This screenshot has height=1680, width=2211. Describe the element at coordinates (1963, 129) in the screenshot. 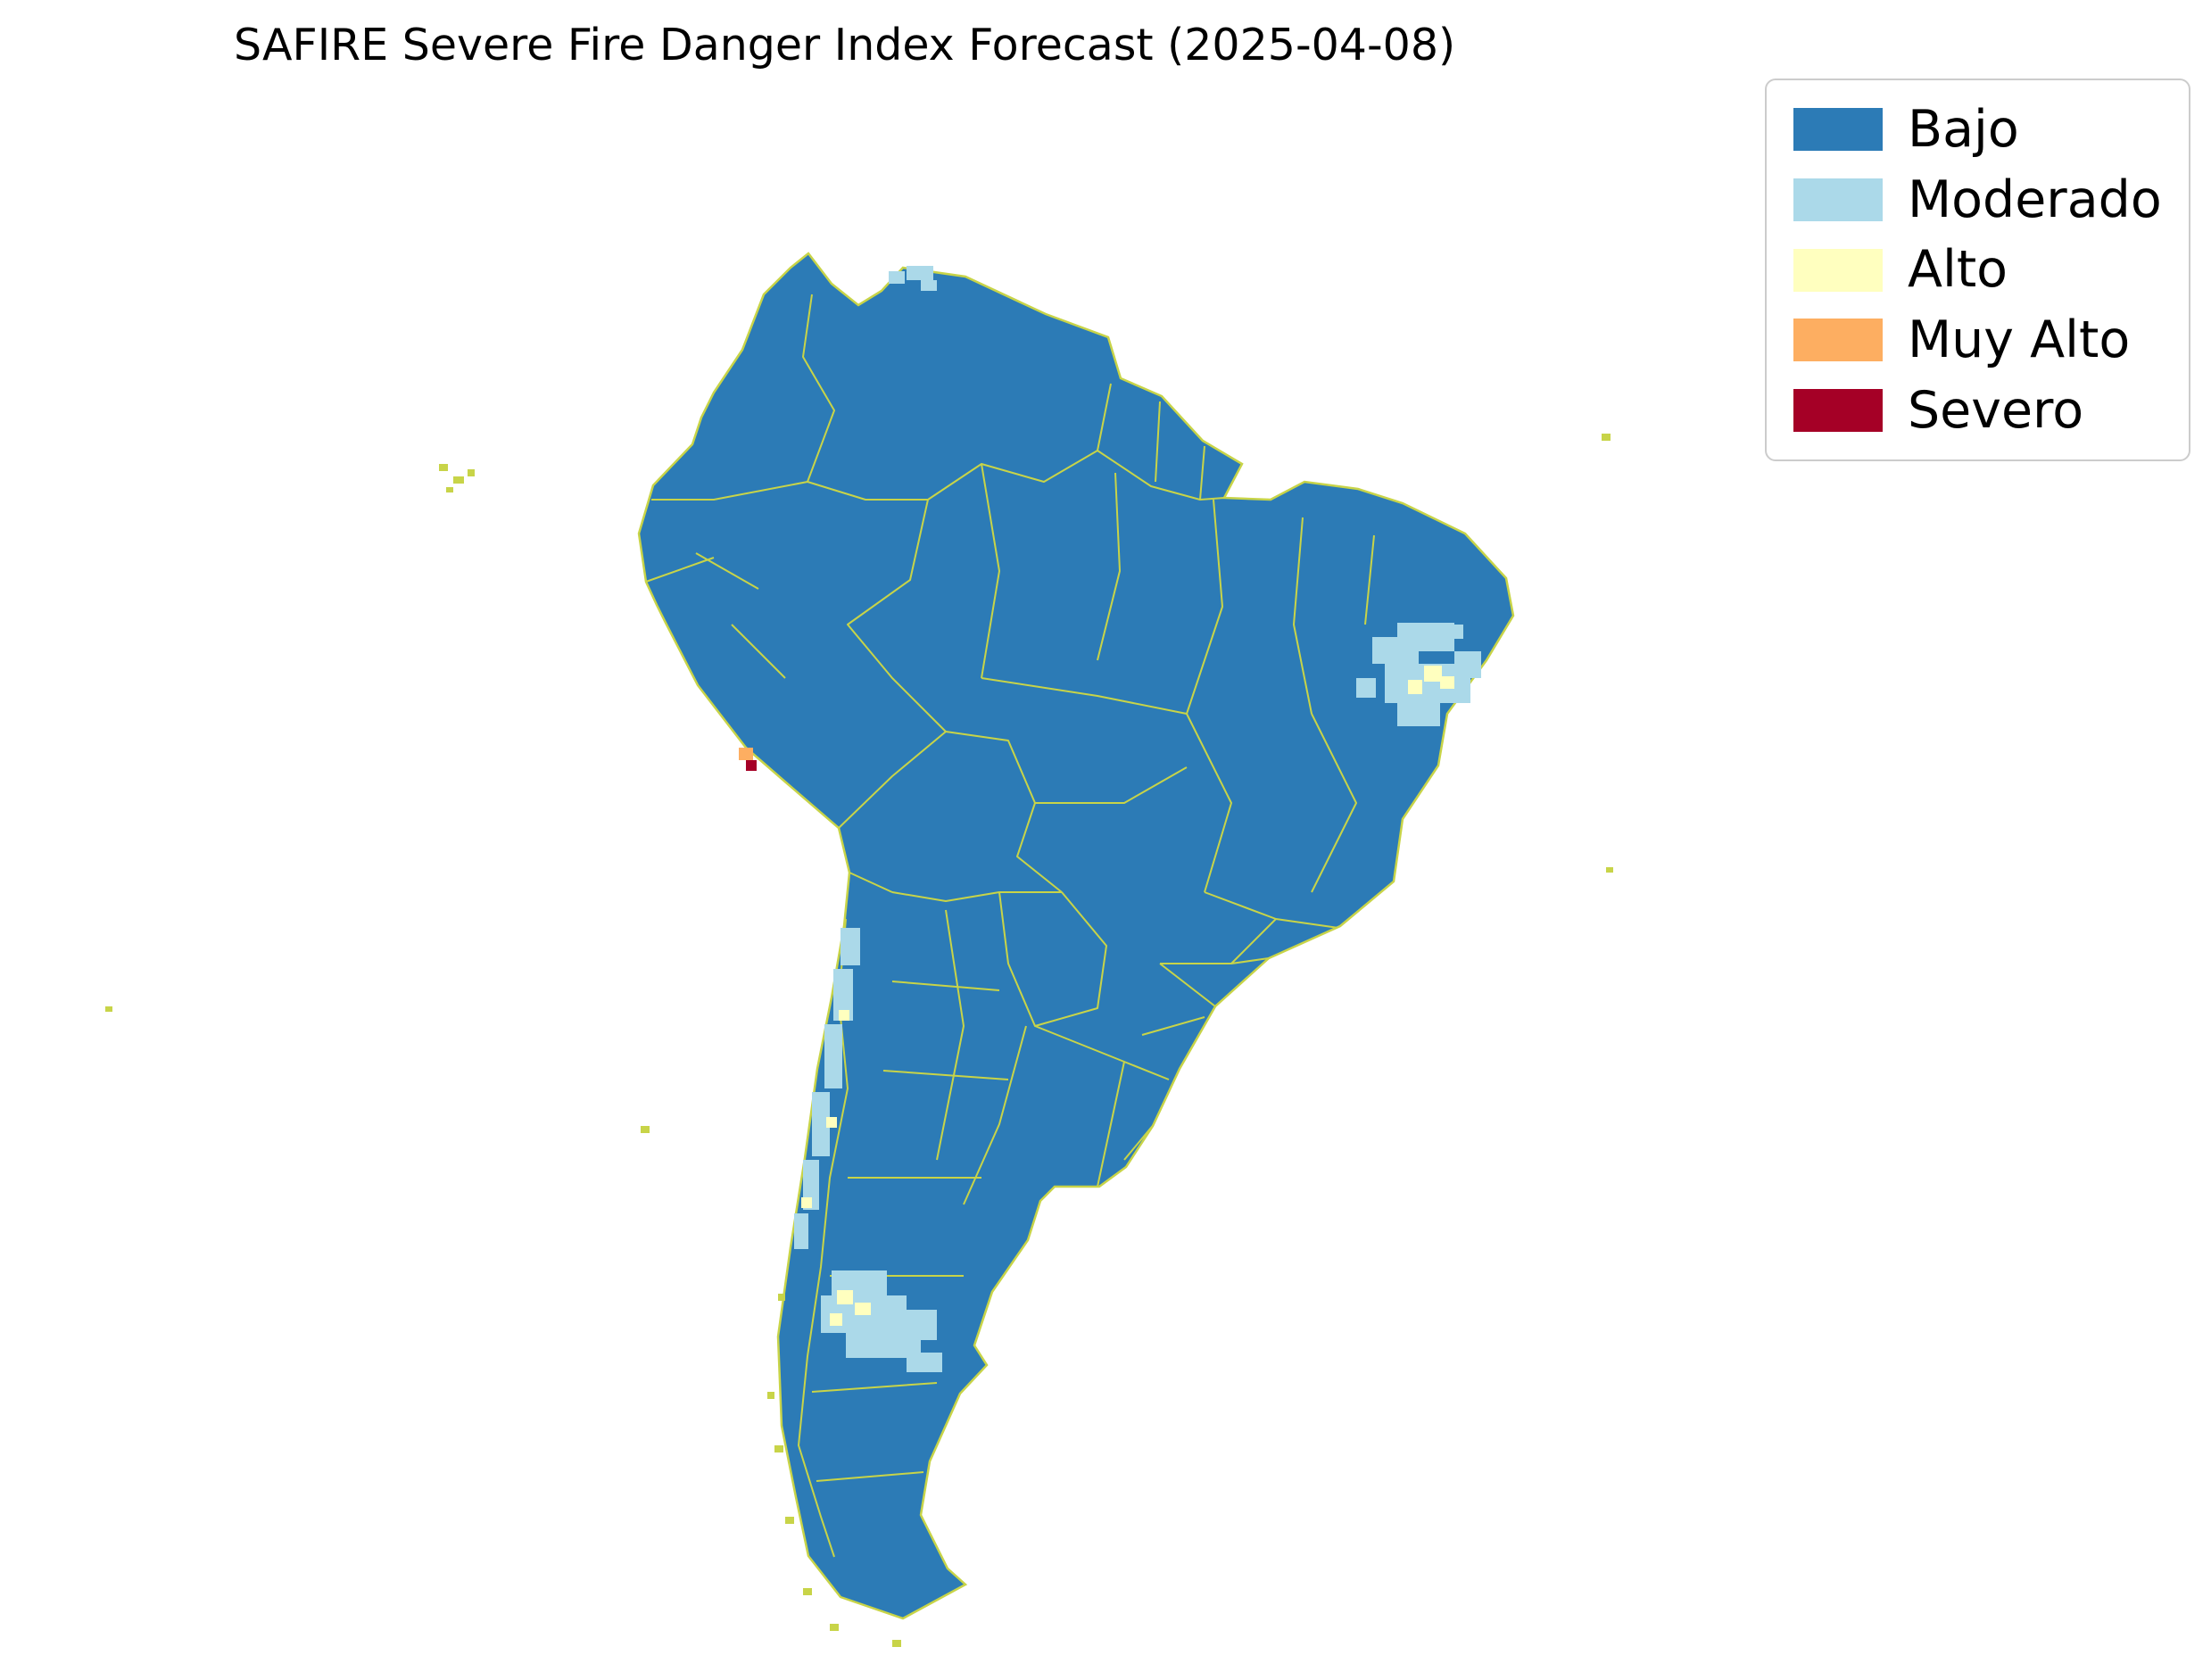

I see `legend-label-bajo: Bajo` at that location.